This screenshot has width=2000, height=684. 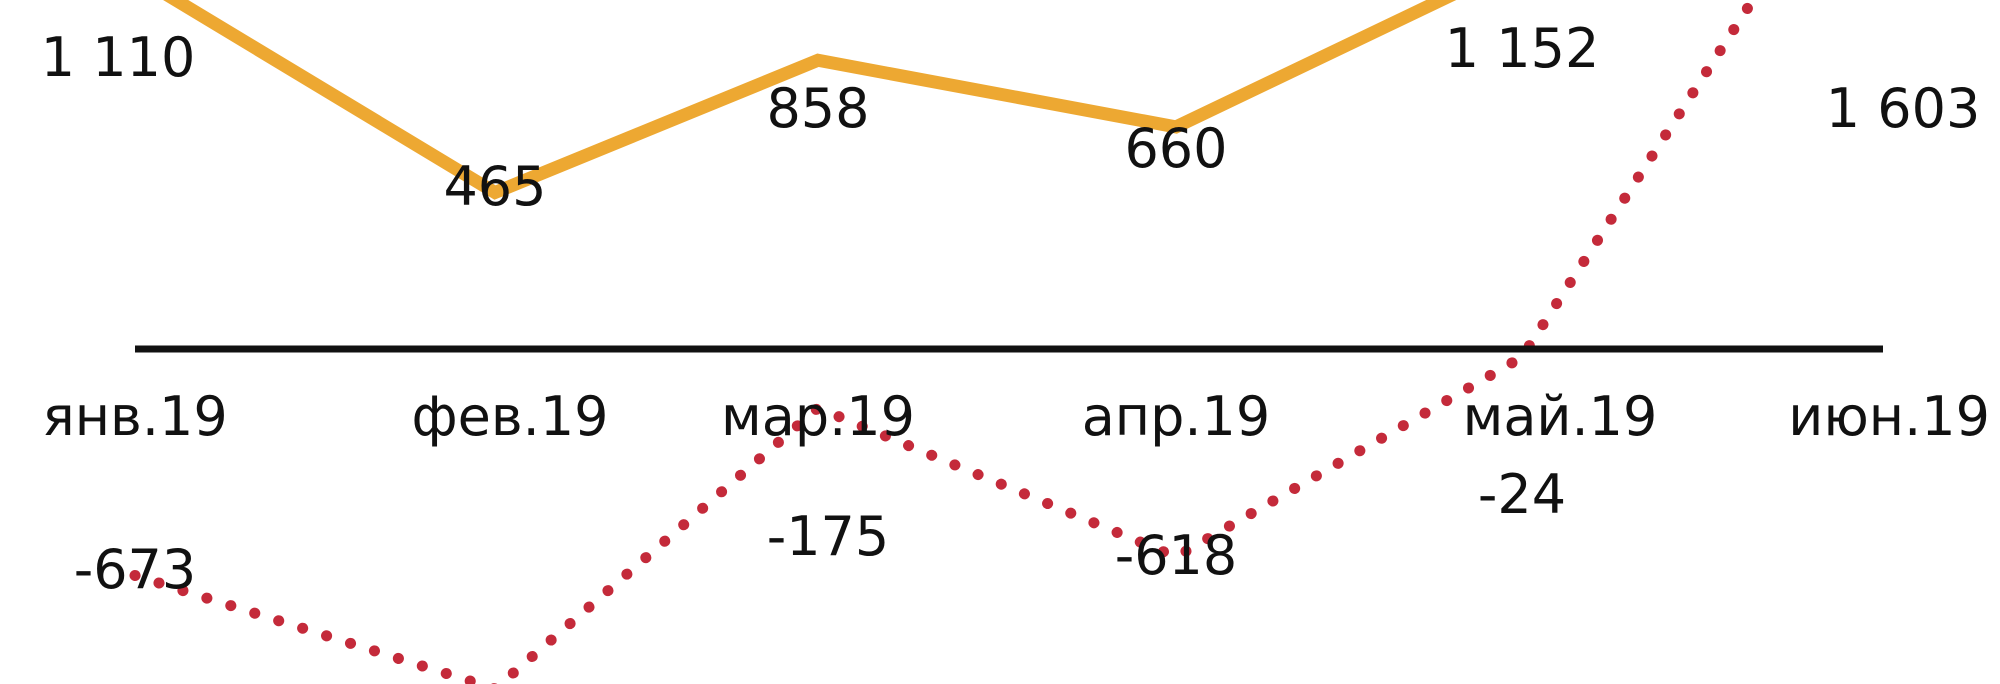 What do you see at coordinates (494, 186) in the screenshot?
I see `data-label: 465` at bounding box center [494, 186].